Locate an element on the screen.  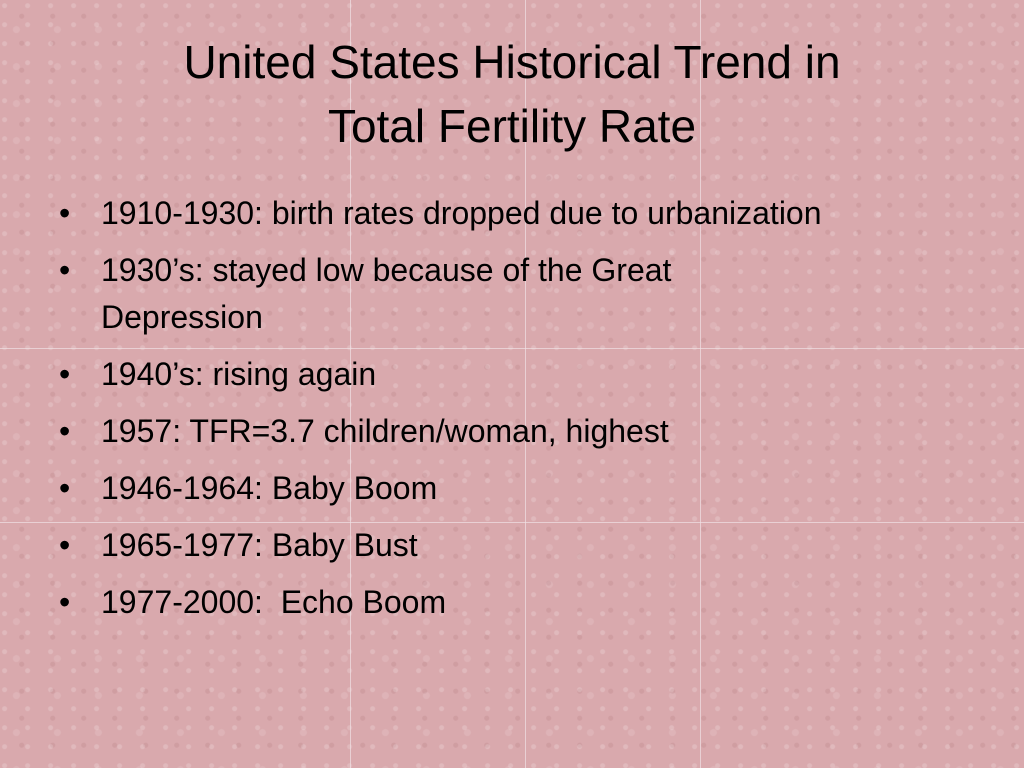
title-line: Total Fertility Rate is located at coordinates (512, 126).